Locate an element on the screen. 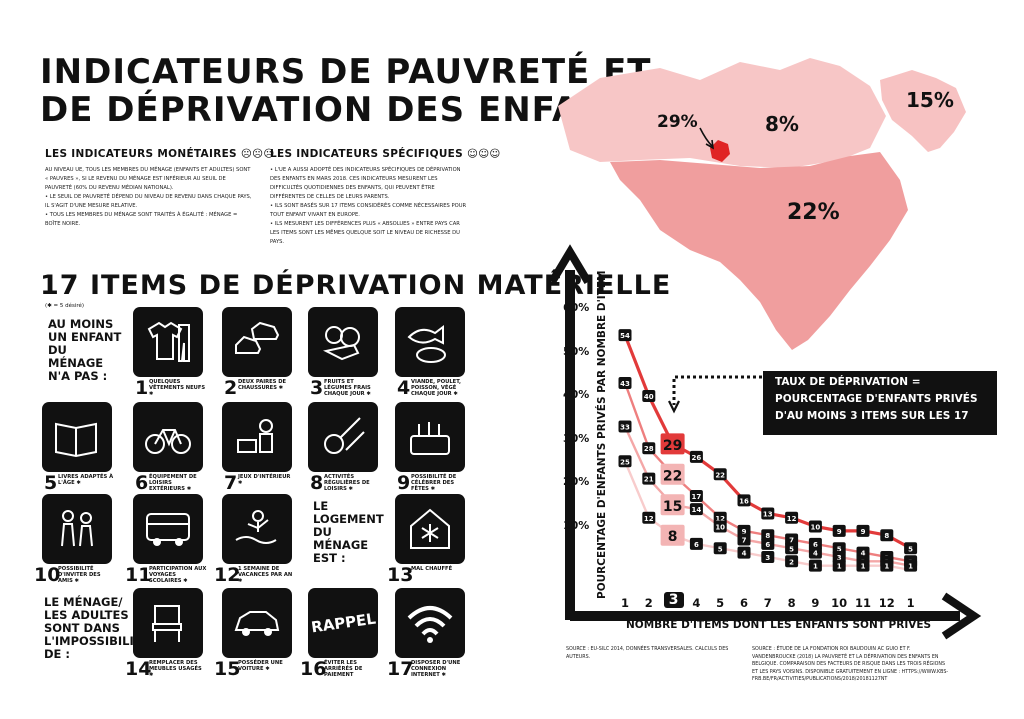 The width and height of the screenshot is (1024, 719). data-label-s3-x3: 15 is located at coordinates (672, 507).